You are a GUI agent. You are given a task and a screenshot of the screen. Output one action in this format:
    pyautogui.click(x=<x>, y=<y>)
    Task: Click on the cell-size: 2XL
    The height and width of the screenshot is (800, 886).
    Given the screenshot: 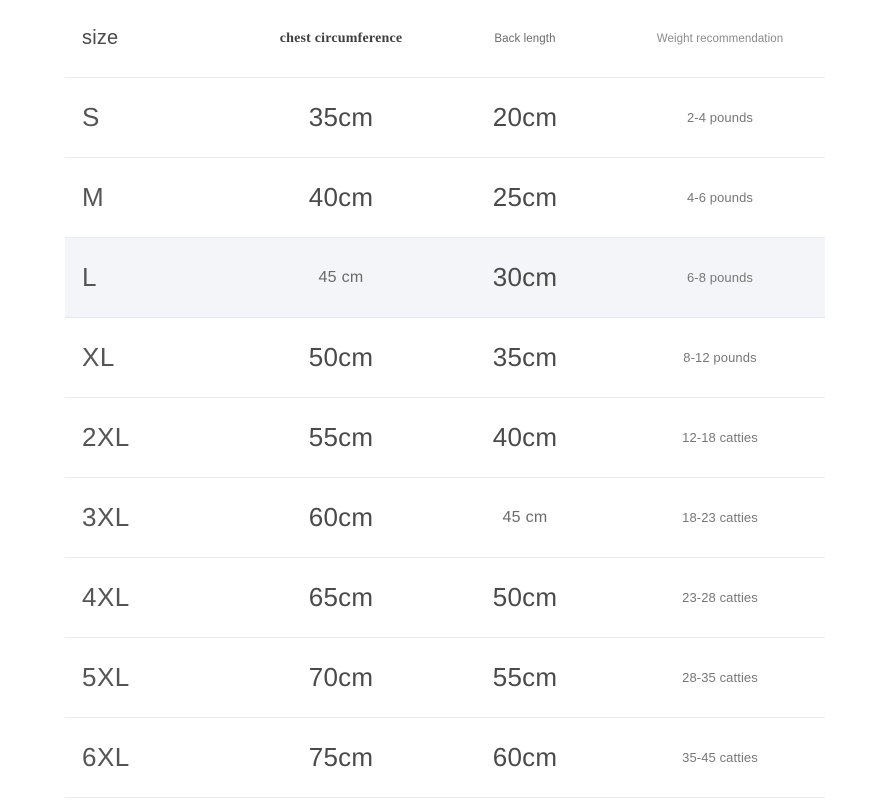 What is the action you would take?
    pyautogui.click(x=106, y=437)
    